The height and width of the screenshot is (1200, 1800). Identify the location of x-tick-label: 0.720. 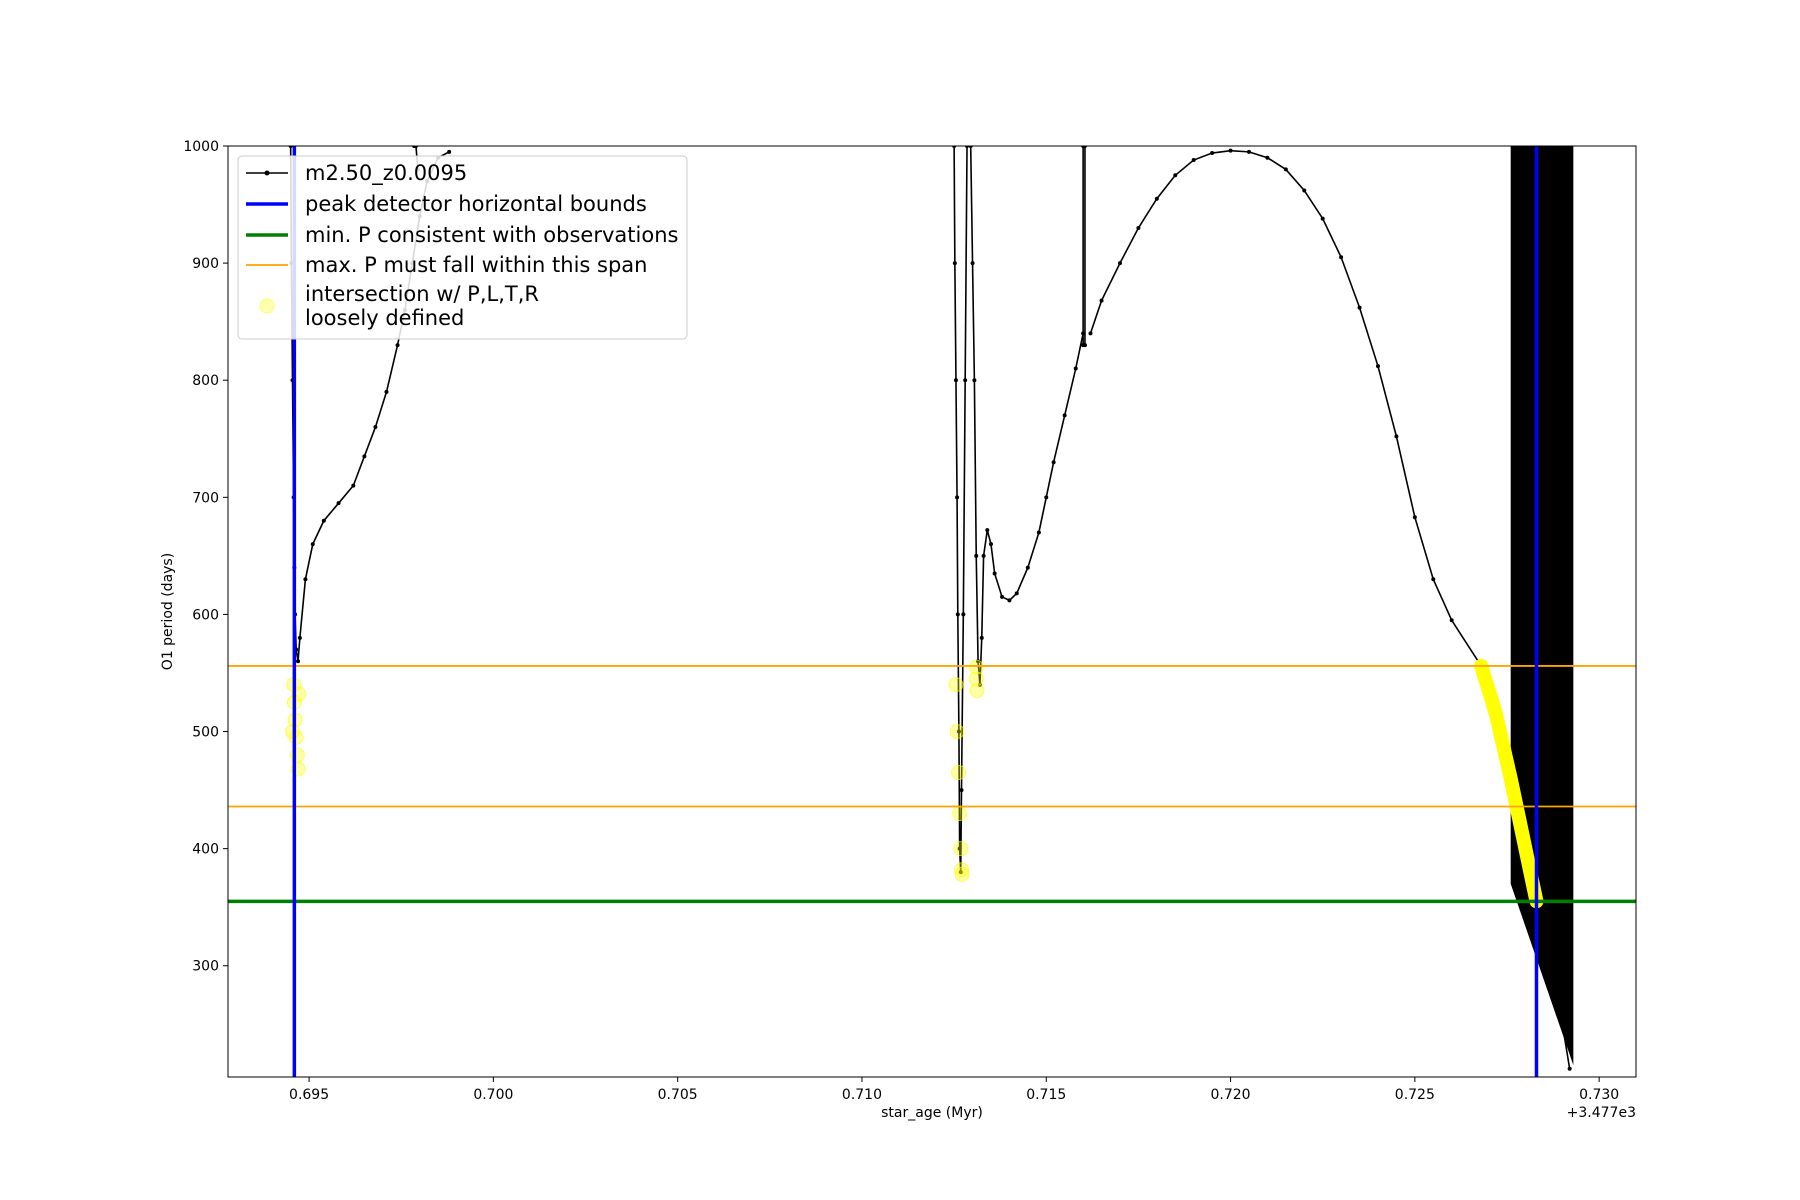
(1231, 1095).